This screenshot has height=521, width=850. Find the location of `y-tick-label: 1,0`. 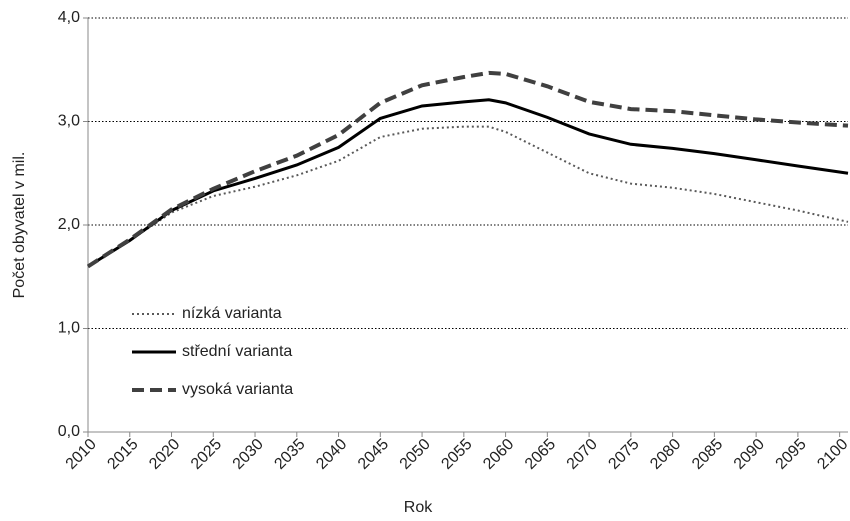

y-tick-label: 1,0 is located at coordinates (69, 328).